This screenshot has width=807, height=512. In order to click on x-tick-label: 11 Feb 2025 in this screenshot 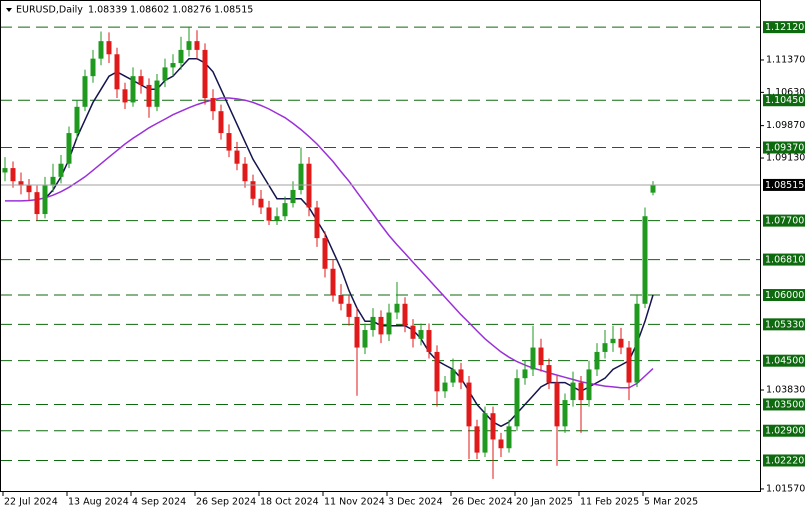, I will do `click(609, 502)`.